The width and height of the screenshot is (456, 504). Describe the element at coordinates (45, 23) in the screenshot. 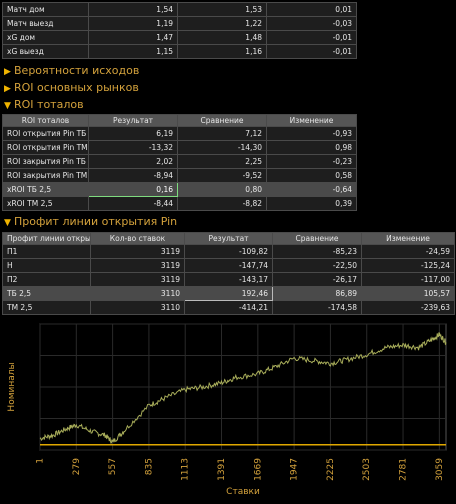

I see `row-label: Матч выезд` at that location.